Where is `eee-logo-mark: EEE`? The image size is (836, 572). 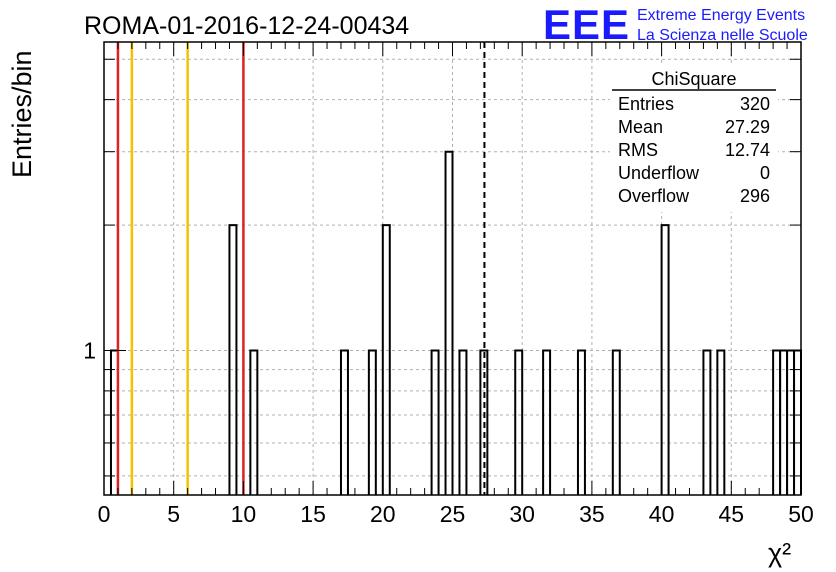
eee-logo-mark: EEE is located at coordinates (586, 24).